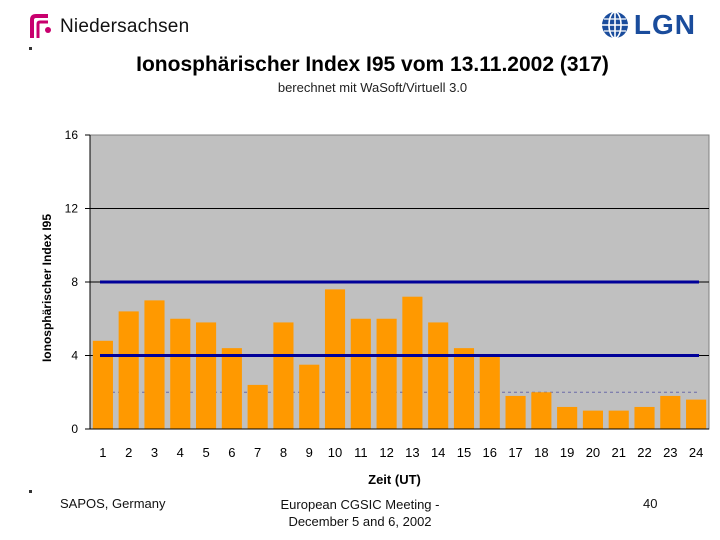  I want to click on x-tick-label: 9, so click(309, 452).